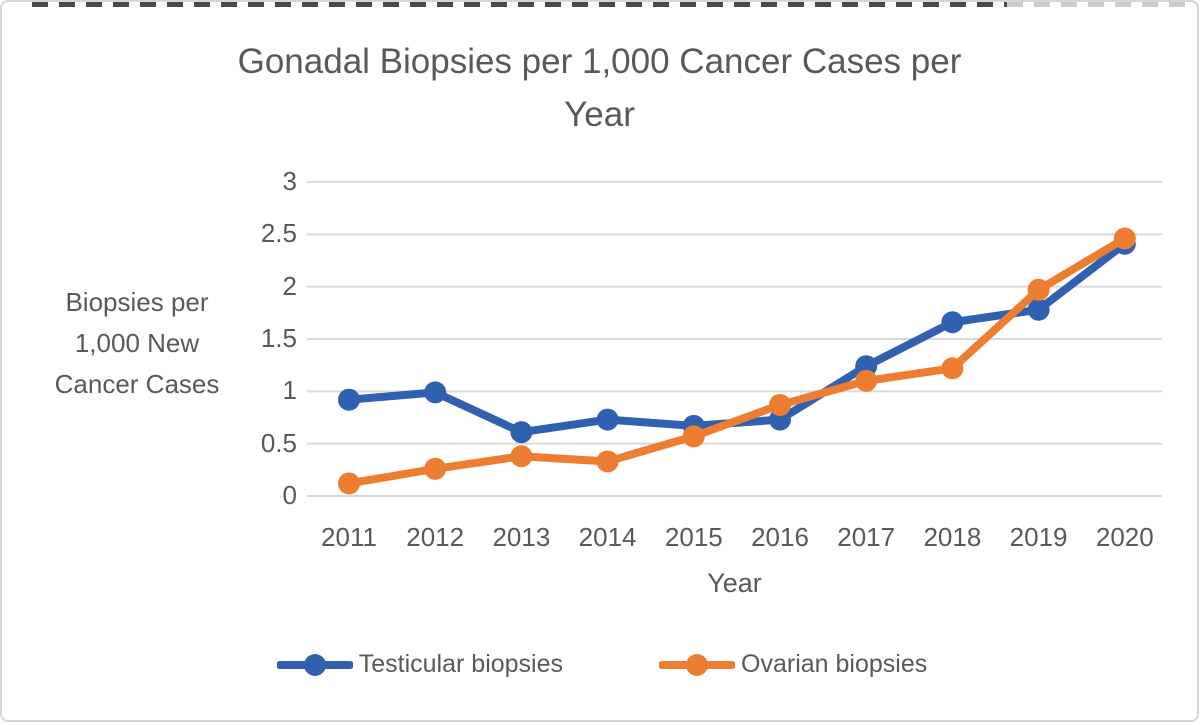 The width and height of the screenshot is (1200, 725). I want to click on x-tick-label: 2013, so click(521, 537).